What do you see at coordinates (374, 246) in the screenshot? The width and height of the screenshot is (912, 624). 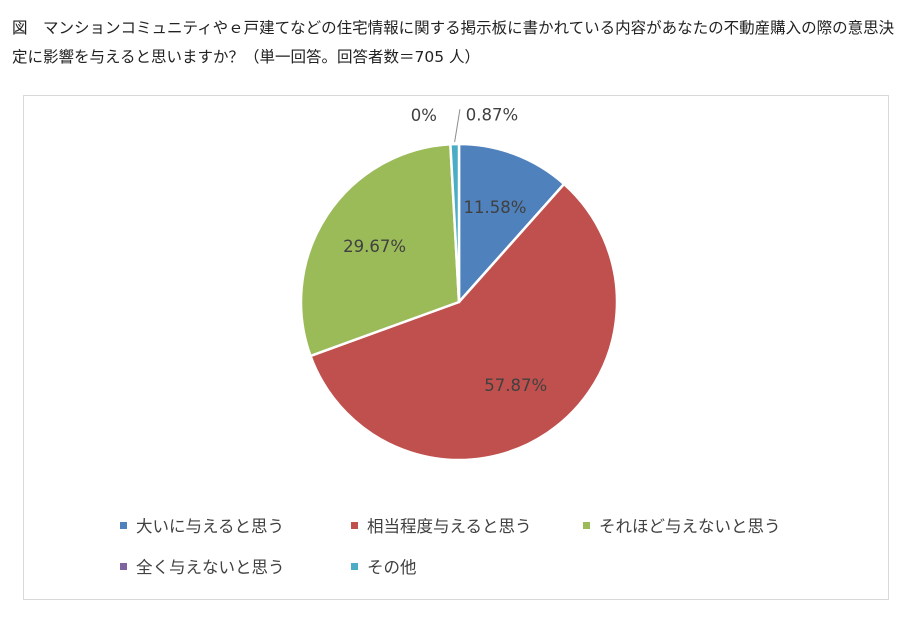 I see `data-label-3: 29.67%` at bounding box center [374, 246].